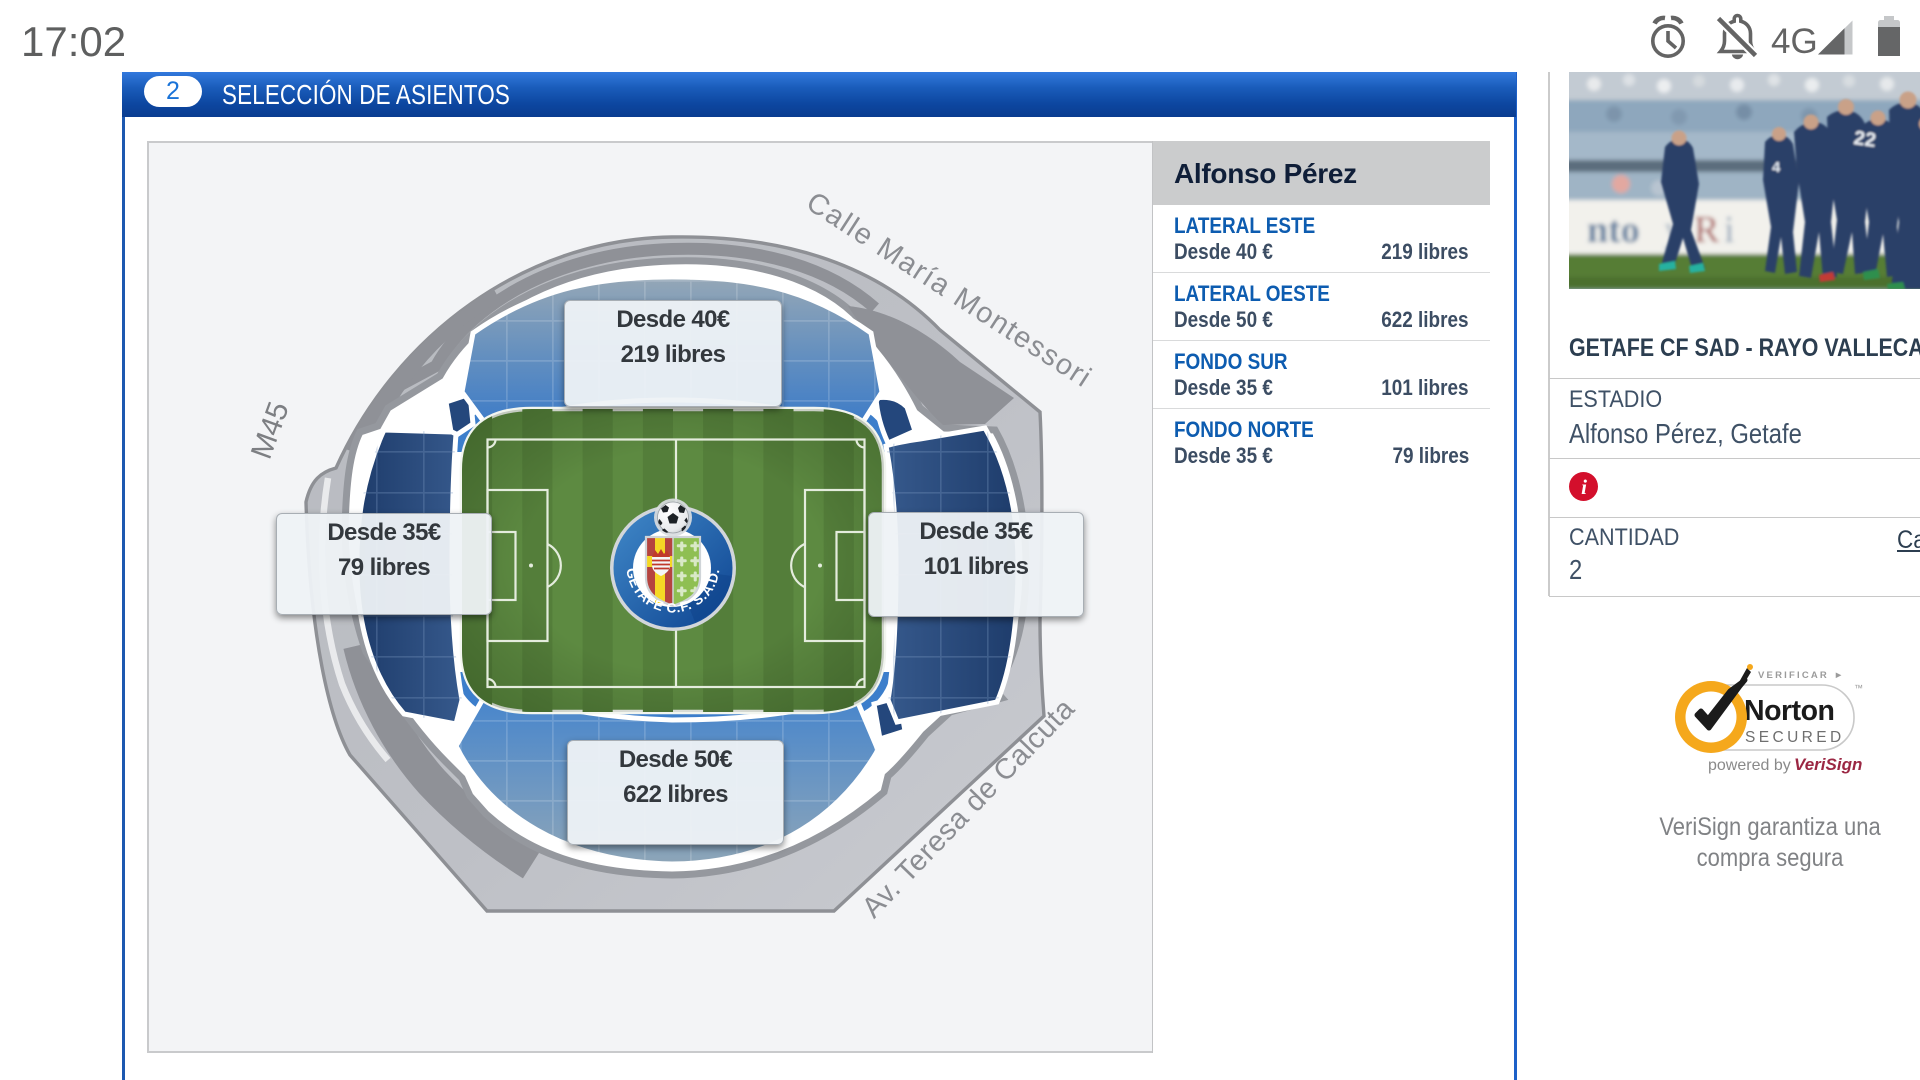 The width and height of the screenshot is (1920, 1080). Describe the element at coordinates (1794, 41) in the screenshot. I see `svg-text: 4G` at that location.